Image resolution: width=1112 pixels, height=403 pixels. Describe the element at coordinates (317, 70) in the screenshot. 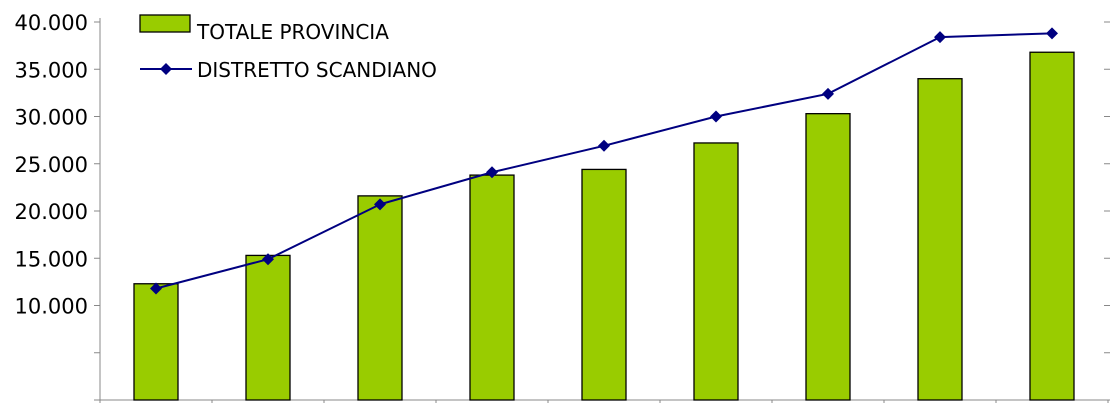

I see `legend-label-distretto-scandiano: DISTRETTO SCANDIANO` at that location.